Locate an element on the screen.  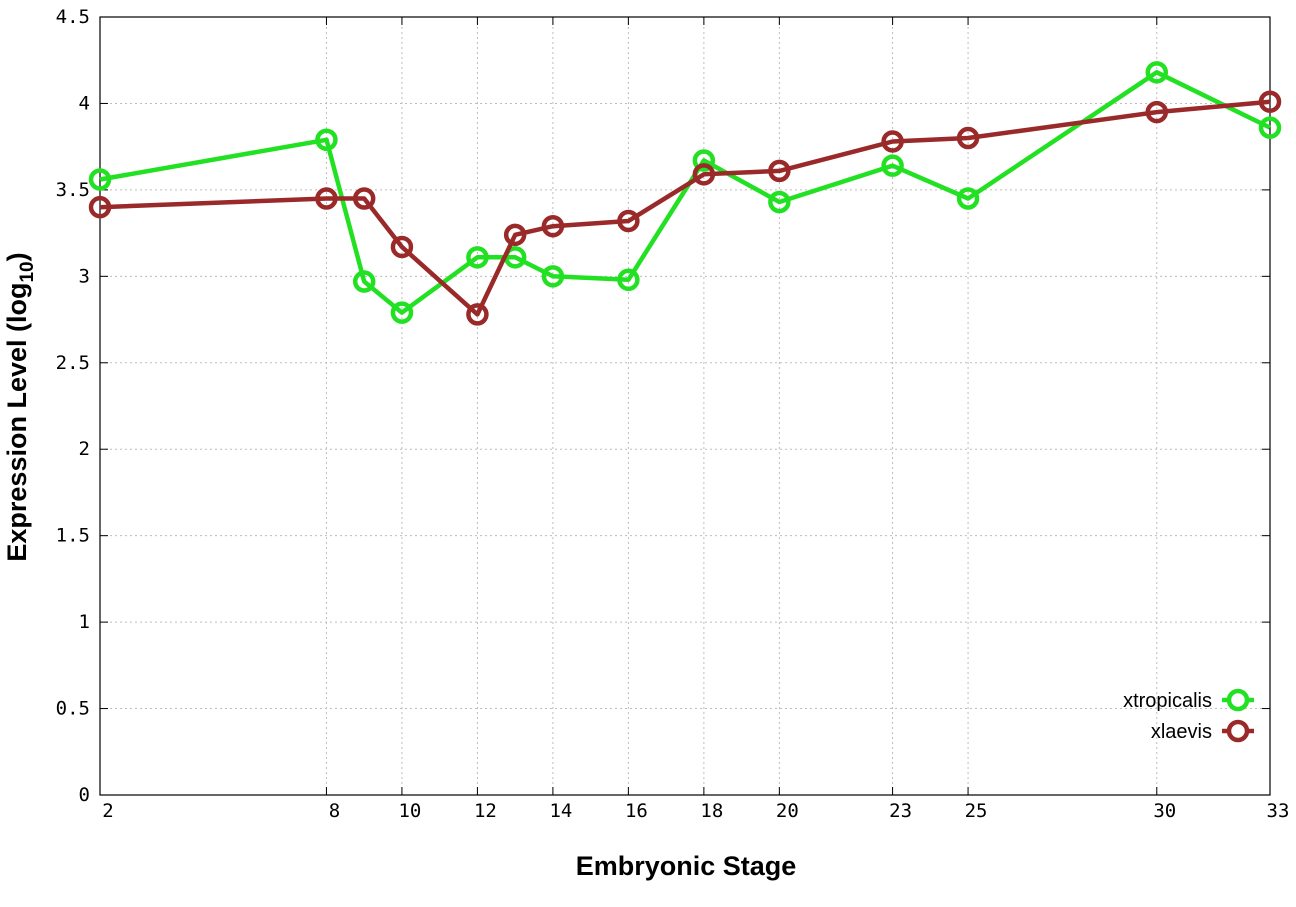
x-tick-label: 16 is located at coordinates (636, 811).